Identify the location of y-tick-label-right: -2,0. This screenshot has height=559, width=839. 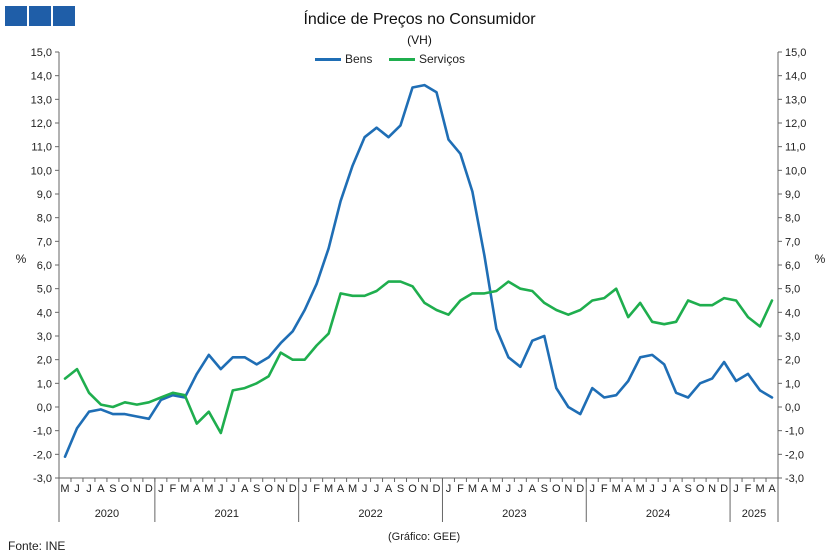
(794, 455).